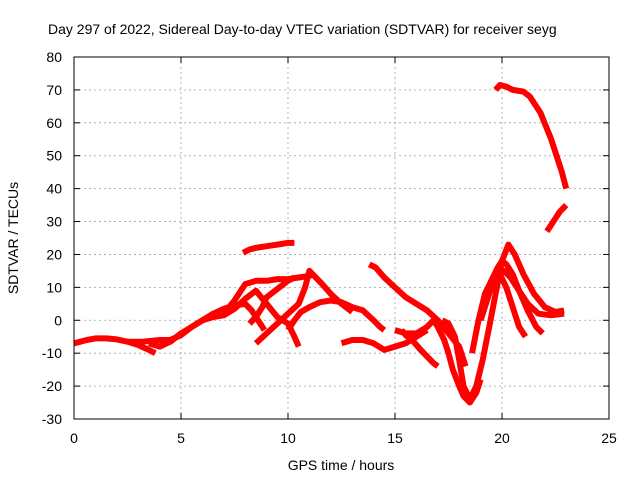 This screenshot has width=640, height=480. I want to click on y-tick-label: 20, so click(54, 254).